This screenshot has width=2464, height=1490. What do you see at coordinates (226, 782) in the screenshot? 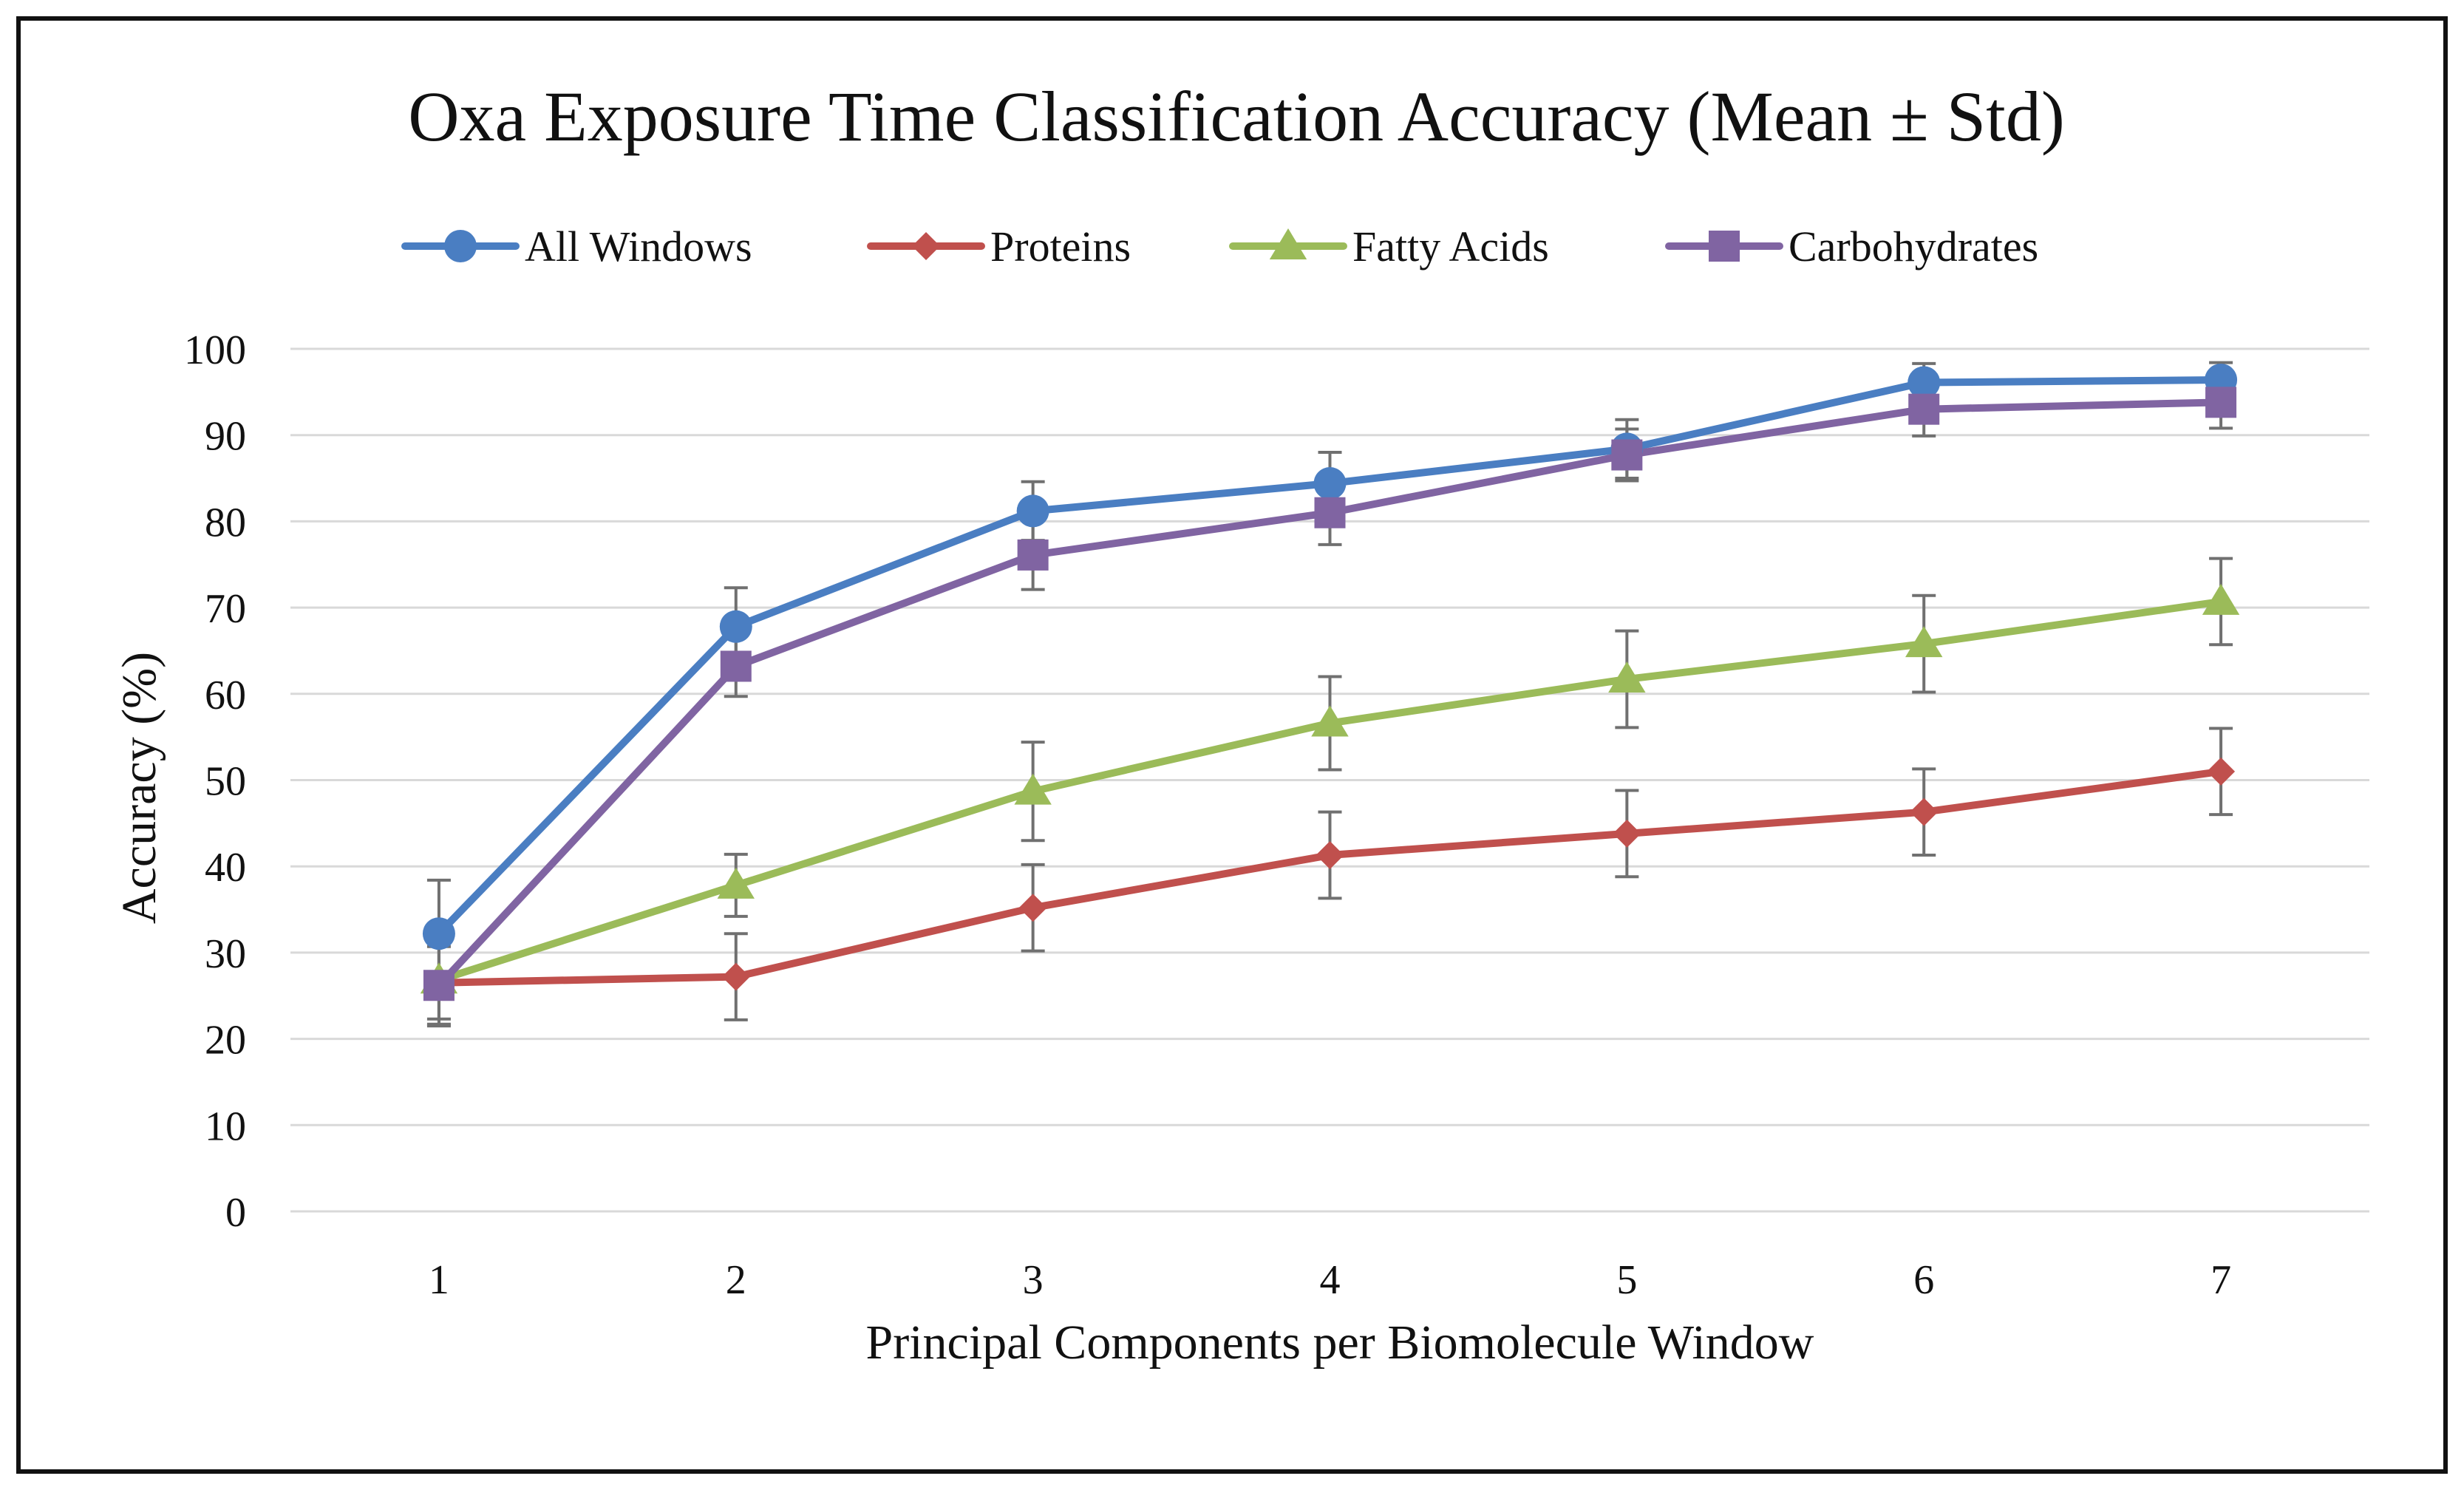
I see `y-tick-label: 50` at bounding box center [226, 782].